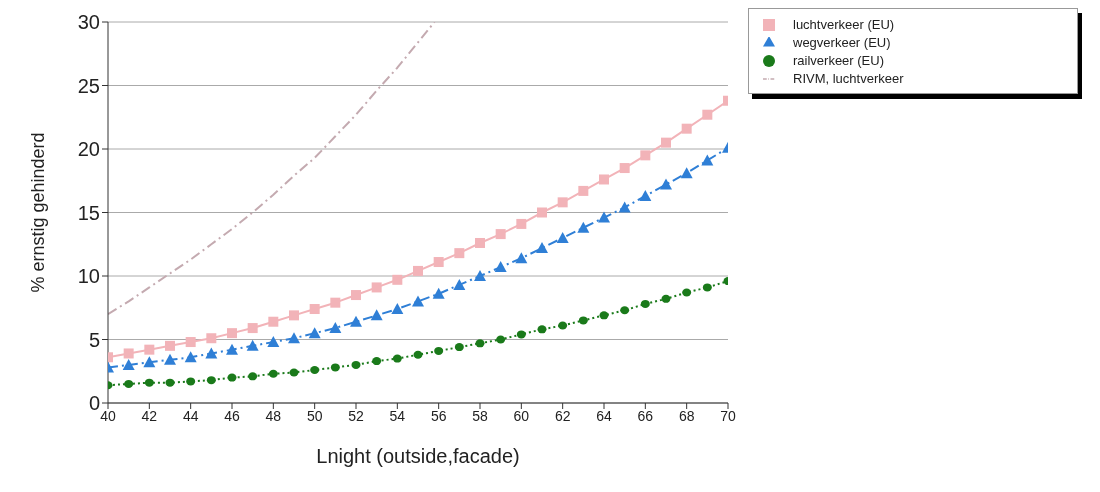 The width and height of the screenshot is (1100, 492). What do you see at coordinates (273, 415) in the screenshot?
I see `x-tick-label: 48` at bounding box center [273, 415].